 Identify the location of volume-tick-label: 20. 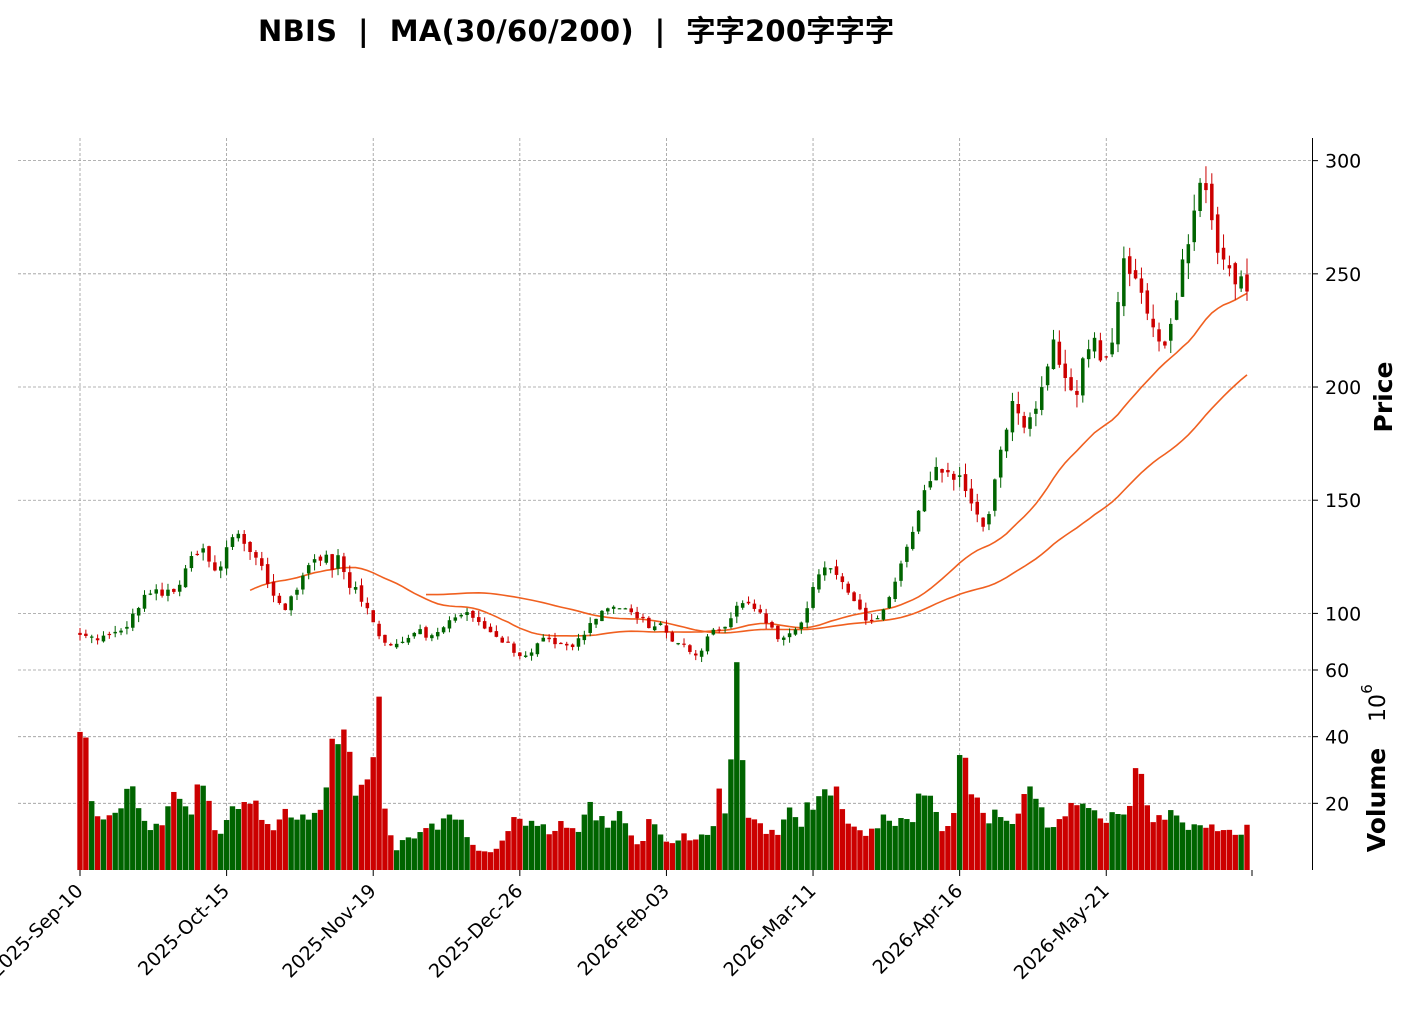
(1337, 804).